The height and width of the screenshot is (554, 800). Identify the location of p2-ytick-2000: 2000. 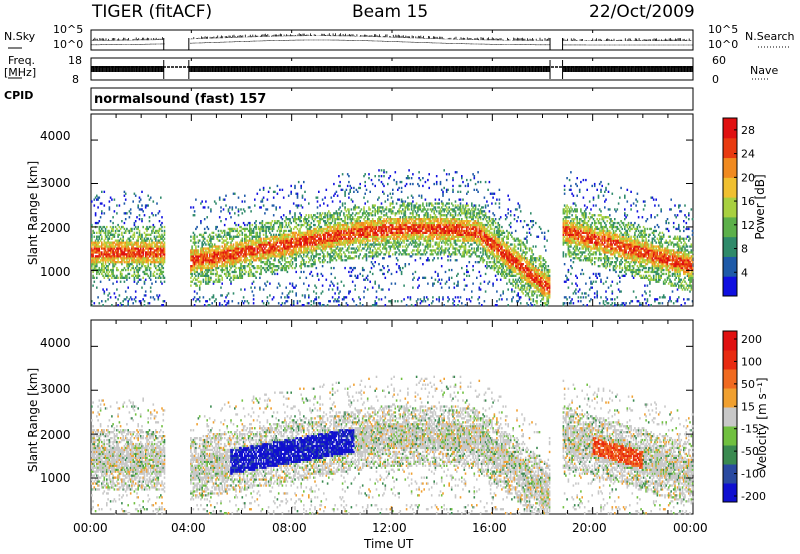
(55, 435).